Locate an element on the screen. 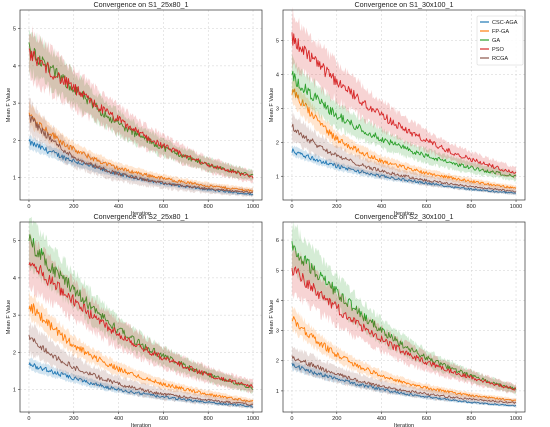  y-tick-label: 6 is located at coordinates (277, 241).